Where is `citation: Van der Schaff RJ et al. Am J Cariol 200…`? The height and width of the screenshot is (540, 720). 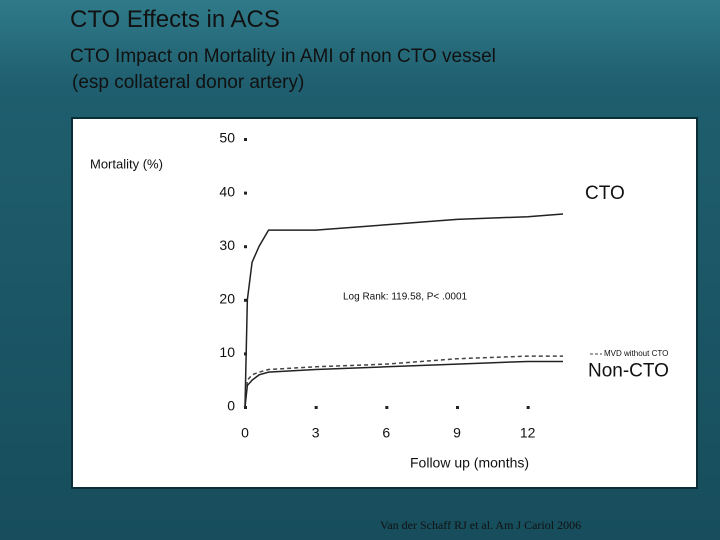
citation: Van der Schaff RJ et al. Am J Cariol 200… is located at coordinates (481, 525).